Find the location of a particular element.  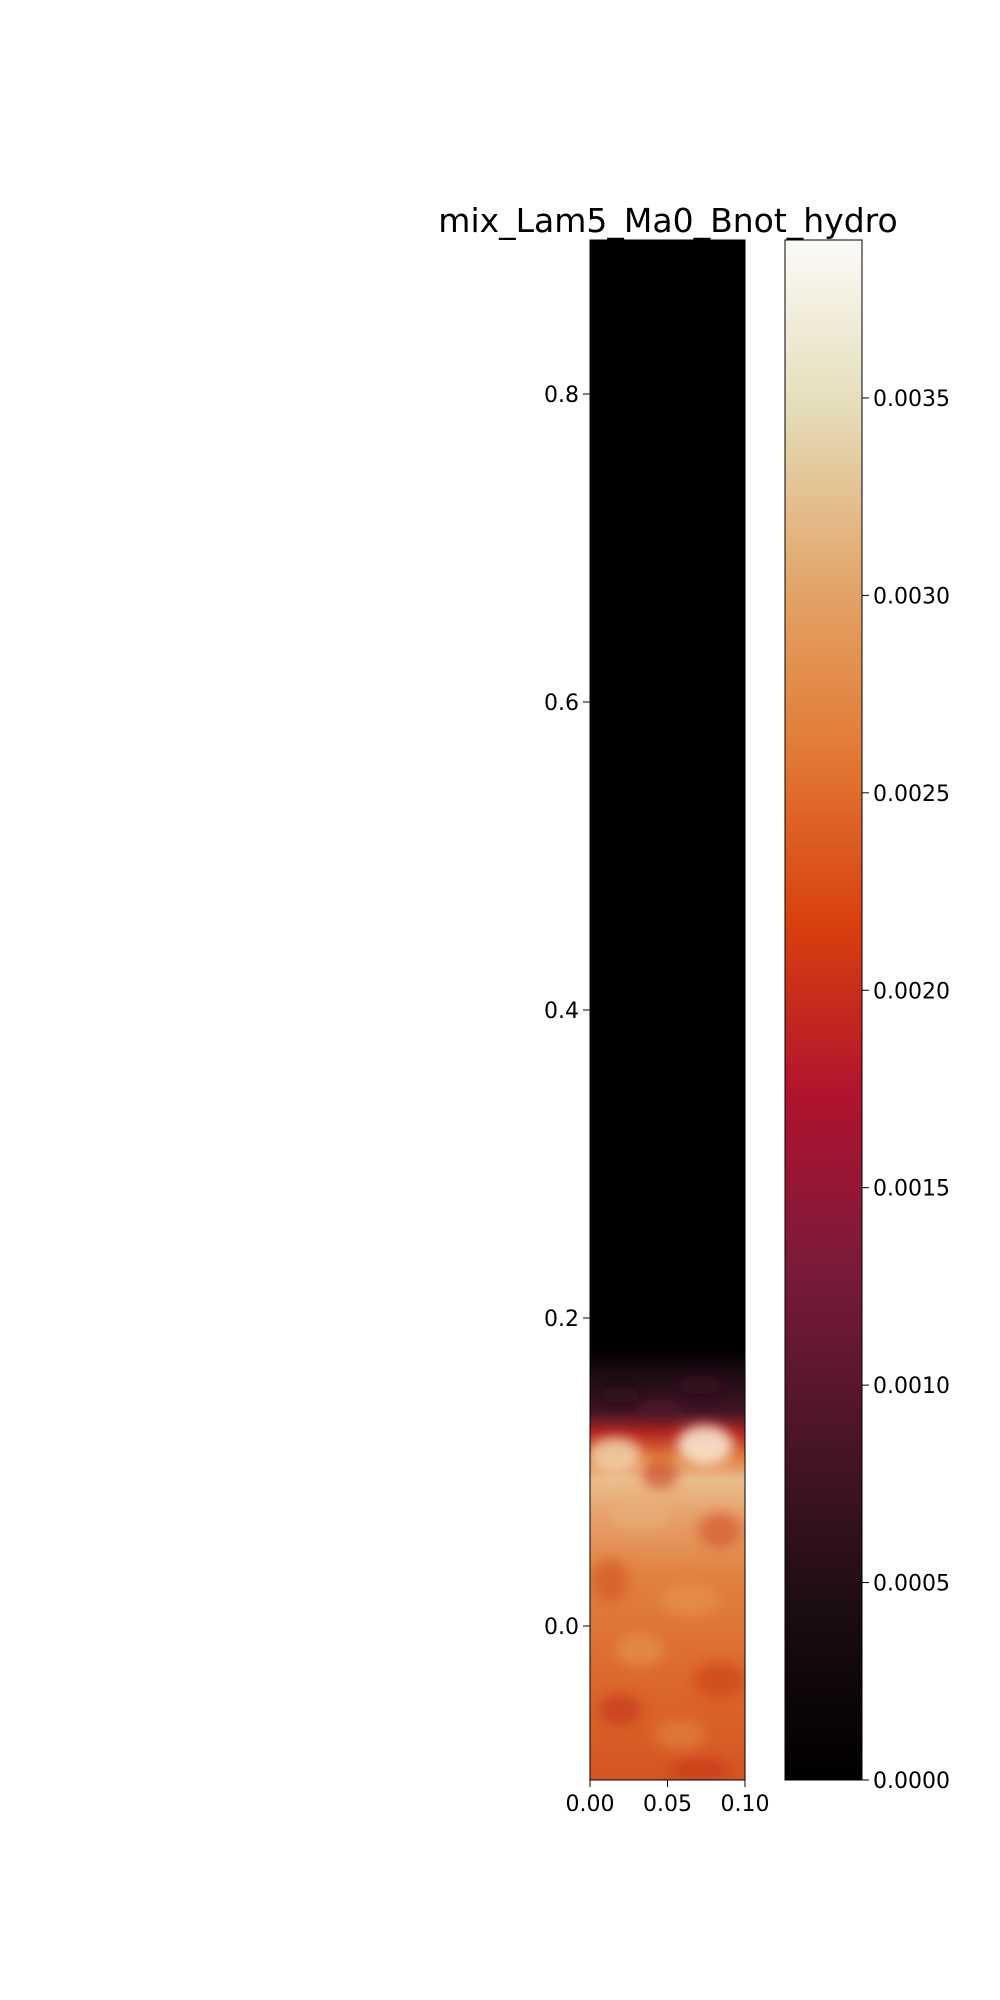

colorbar-tick-label: 0.0025 is located at coordinates (911, 794).